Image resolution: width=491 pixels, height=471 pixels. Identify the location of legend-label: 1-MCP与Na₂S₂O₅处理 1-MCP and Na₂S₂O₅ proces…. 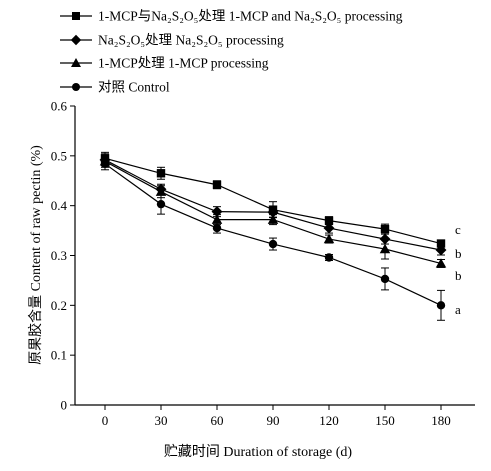
(250, 16).